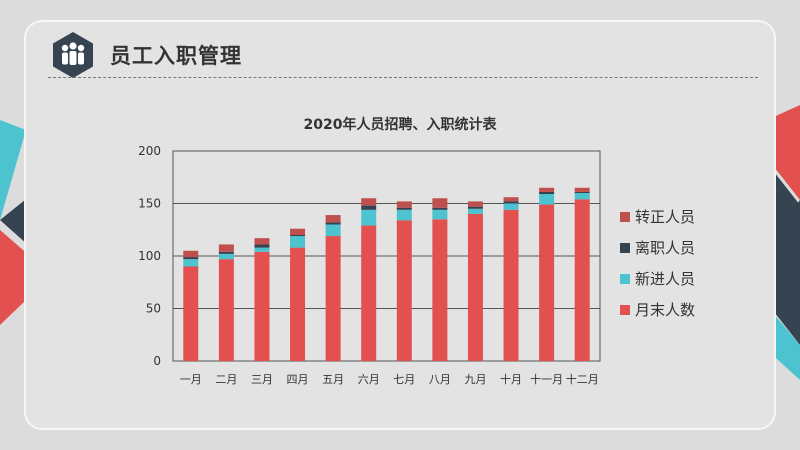 The height and width of the screenshot is (450, 800). I want to click on legend-label: 月末人数, so click(665, 310).